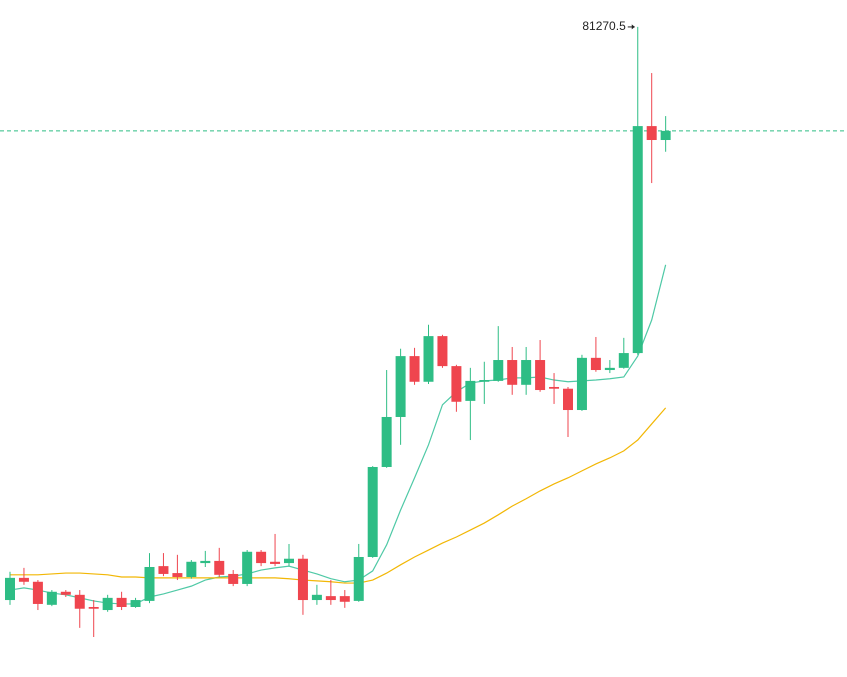 Image resolution: width=847 pixels, height=677 pixels. I want to click on high-arrow-head, so click(633, 27).